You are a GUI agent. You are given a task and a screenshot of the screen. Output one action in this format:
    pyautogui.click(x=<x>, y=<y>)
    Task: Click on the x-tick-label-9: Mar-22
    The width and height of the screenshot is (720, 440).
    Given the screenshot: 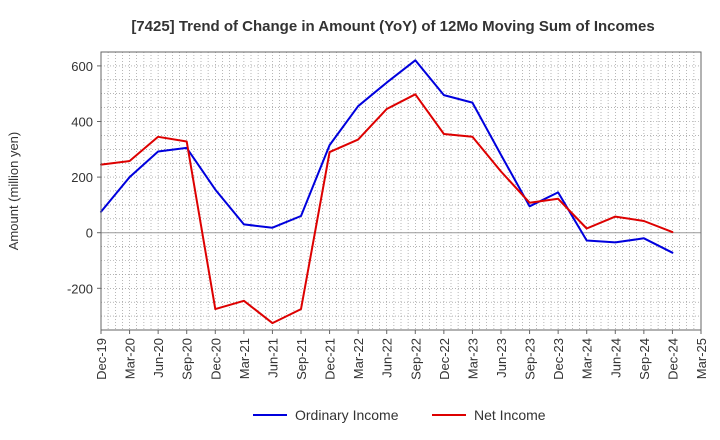 What is the action you would take?
    pyautogui.click(x=358, y=358)
    